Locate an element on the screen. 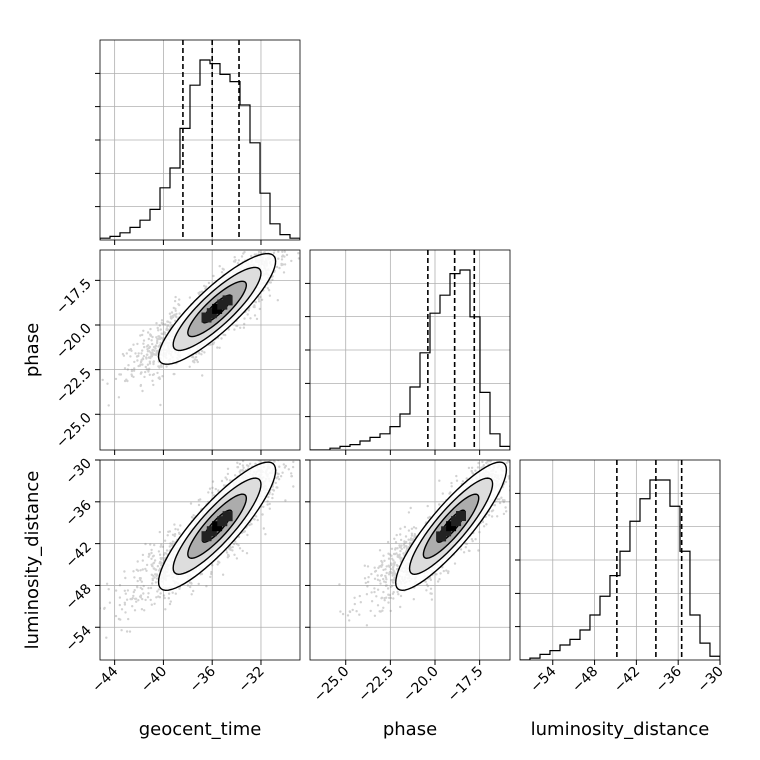 This screenshot has height=760, width=760. x-tick-label-geocent_time: −32 is located at coordinates (252, 680).